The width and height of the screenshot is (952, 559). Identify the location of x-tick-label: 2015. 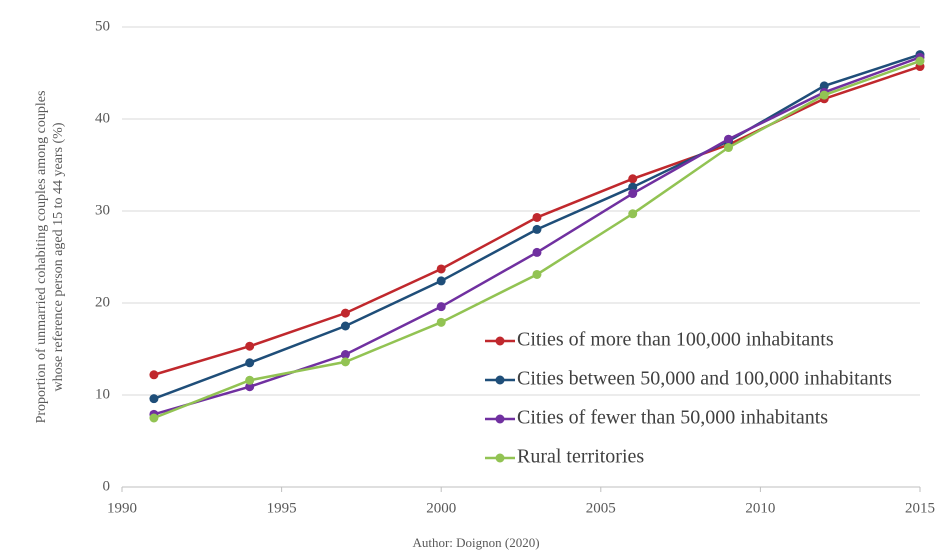
(920, 508).